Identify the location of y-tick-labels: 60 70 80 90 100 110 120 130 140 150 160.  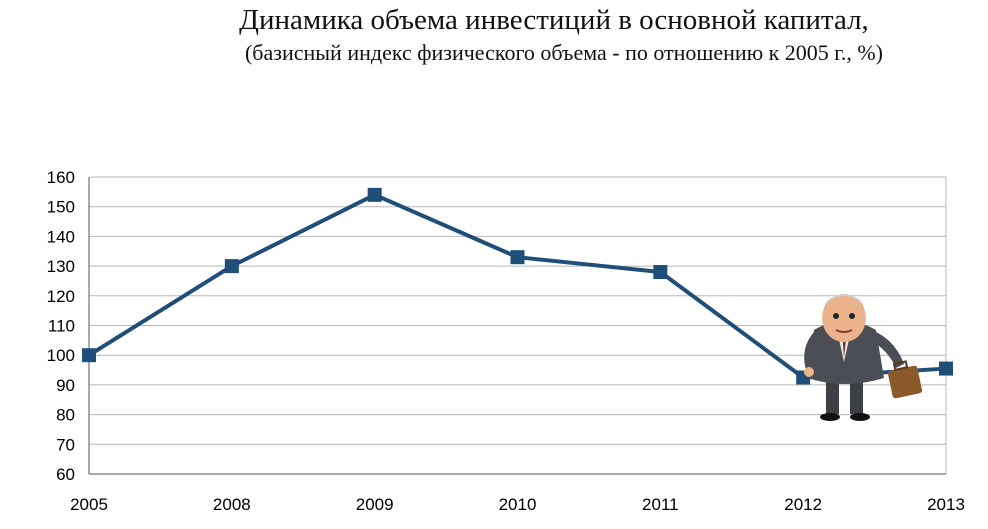
(61, 326).